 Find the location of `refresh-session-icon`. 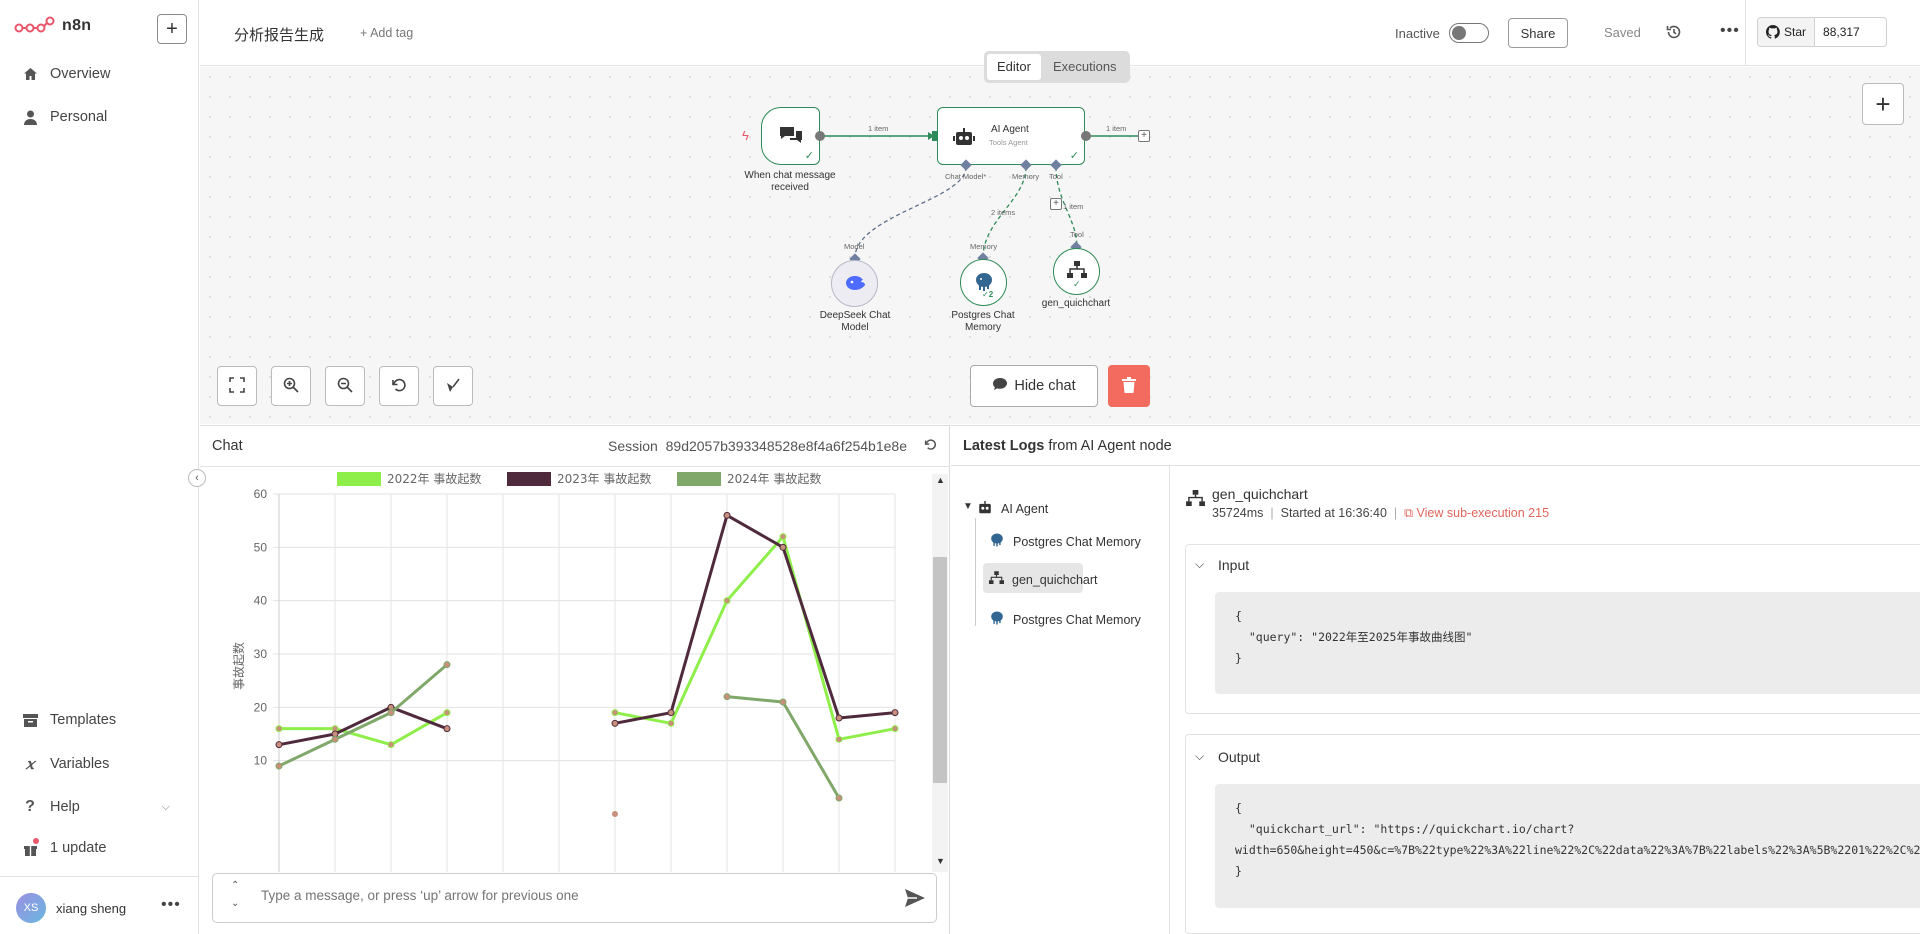

refresh-session-icon is located at coordinates (930, 446).